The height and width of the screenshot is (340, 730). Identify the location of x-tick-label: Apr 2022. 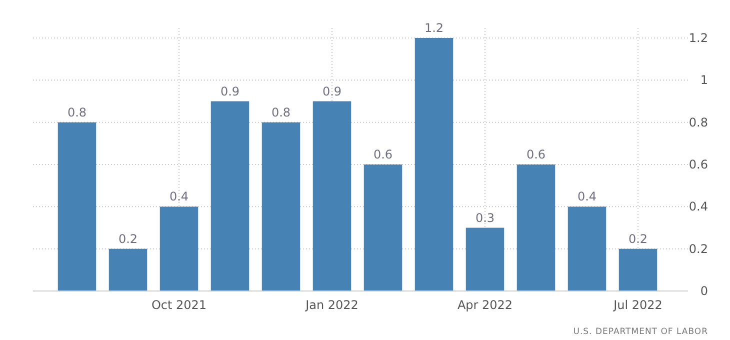
(485, 305).